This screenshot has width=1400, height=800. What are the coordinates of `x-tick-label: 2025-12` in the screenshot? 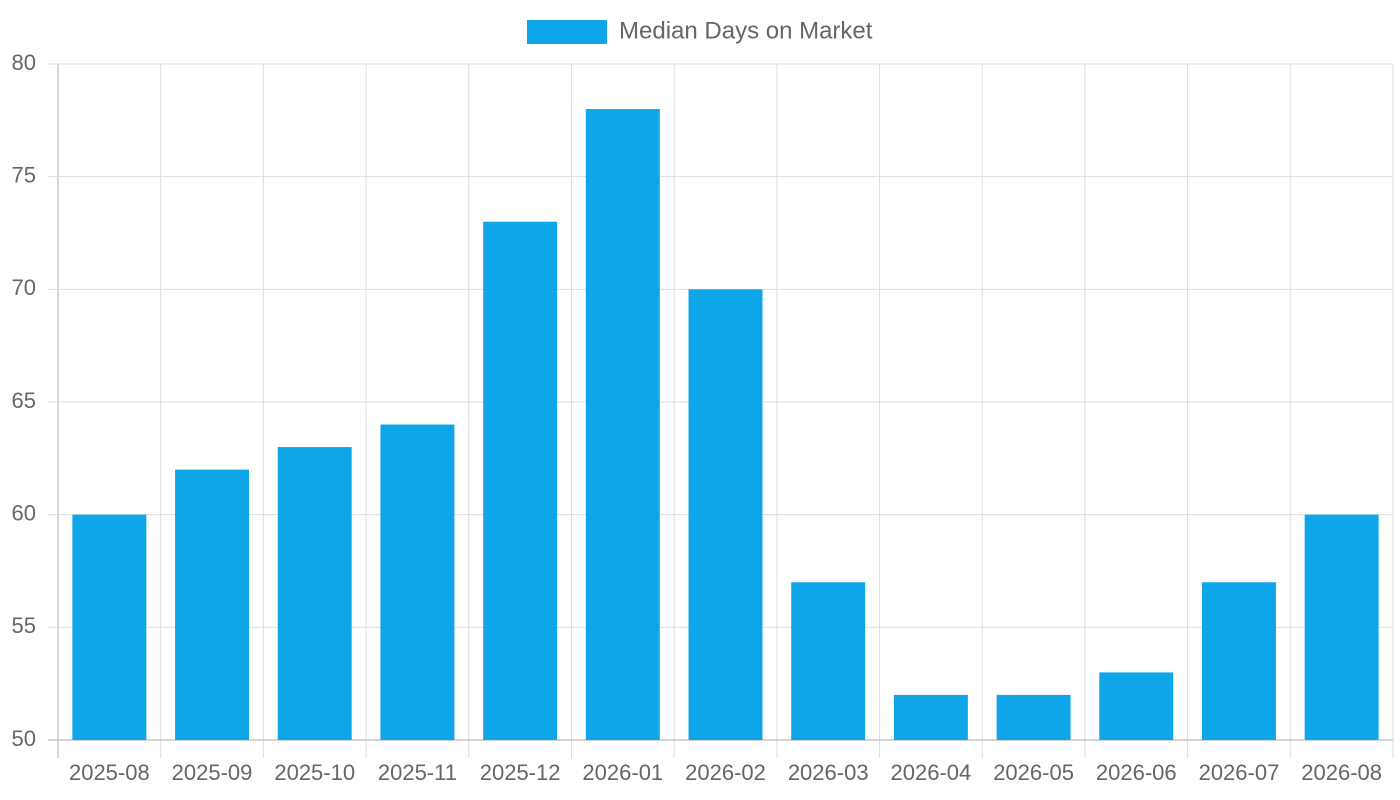 It's located at (520, 772).